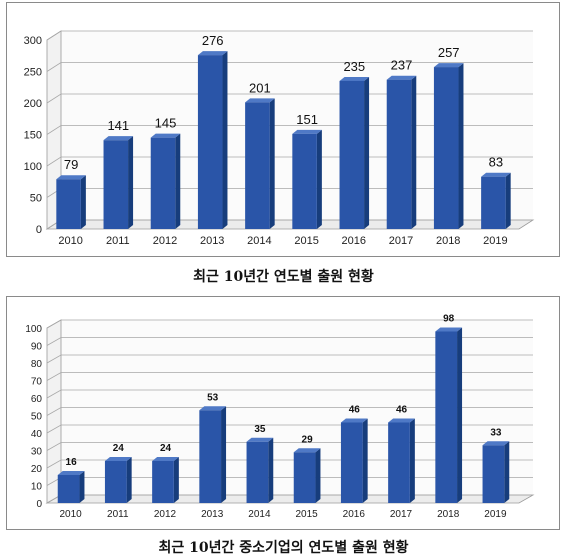 This screenshot has height=560, width=567. What do you see at coordinates (354, 66) in the screenshot?
I see `data-label: 235` at bounding box center [354, 66].